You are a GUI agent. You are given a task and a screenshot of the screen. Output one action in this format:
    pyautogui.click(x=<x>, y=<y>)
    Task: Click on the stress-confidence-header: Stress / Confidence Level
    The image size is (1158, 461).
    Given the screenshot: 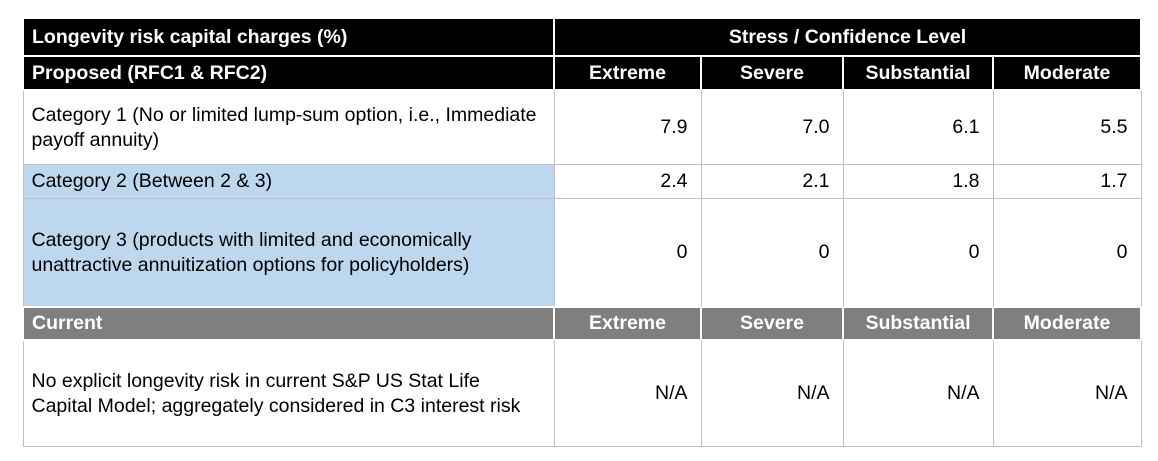 What is the action you would take?
    pyautogui.click(x=847, y=37)
    